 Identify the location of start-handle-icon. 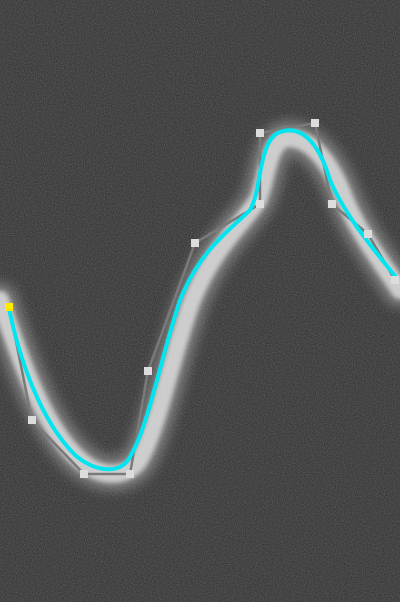
(9, 307).